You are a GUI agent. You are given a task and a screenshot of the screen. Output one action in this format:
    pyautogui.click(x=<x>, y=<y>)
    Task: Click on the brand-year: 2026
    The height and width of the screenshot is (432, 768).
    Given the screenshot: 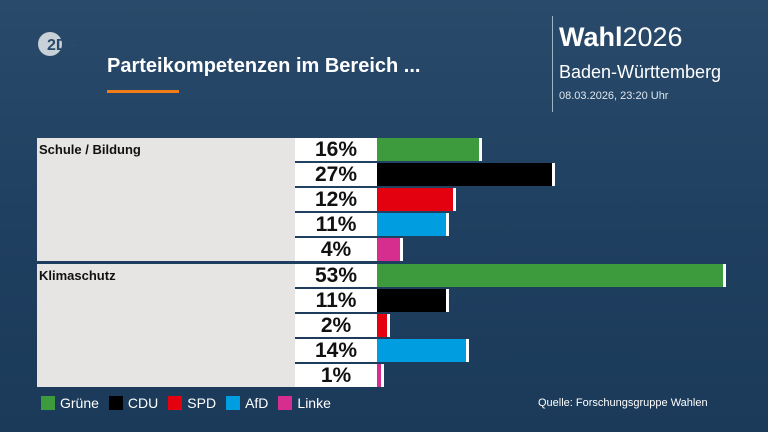 What is the action you would take?
    pyautogui.click(x=652, y=37)
    